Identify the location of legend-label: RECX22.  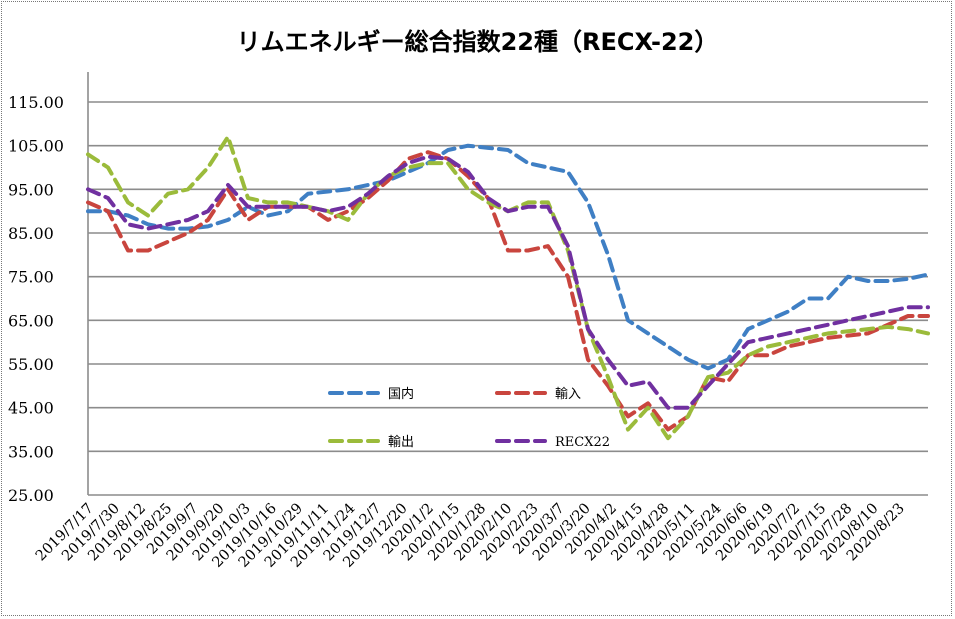
(582, 442).